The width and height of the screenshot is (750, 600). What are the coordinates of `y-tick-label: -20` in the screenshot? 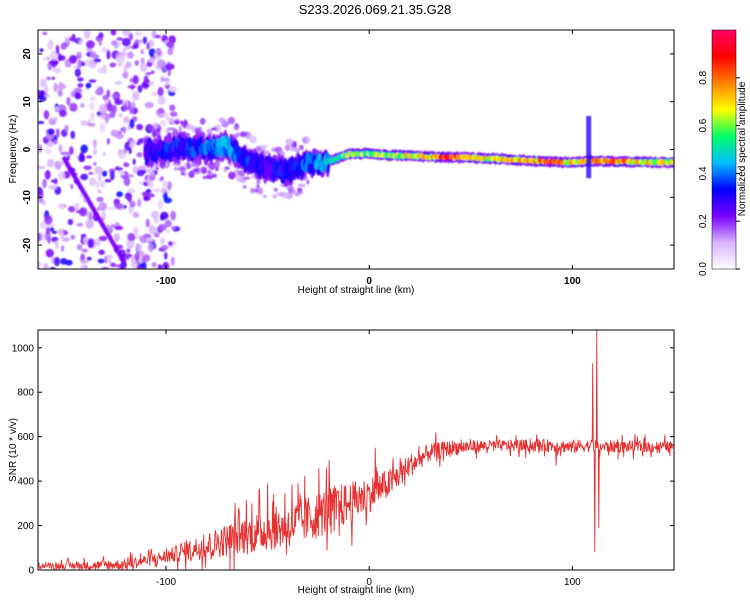 It's located at (27, 244).